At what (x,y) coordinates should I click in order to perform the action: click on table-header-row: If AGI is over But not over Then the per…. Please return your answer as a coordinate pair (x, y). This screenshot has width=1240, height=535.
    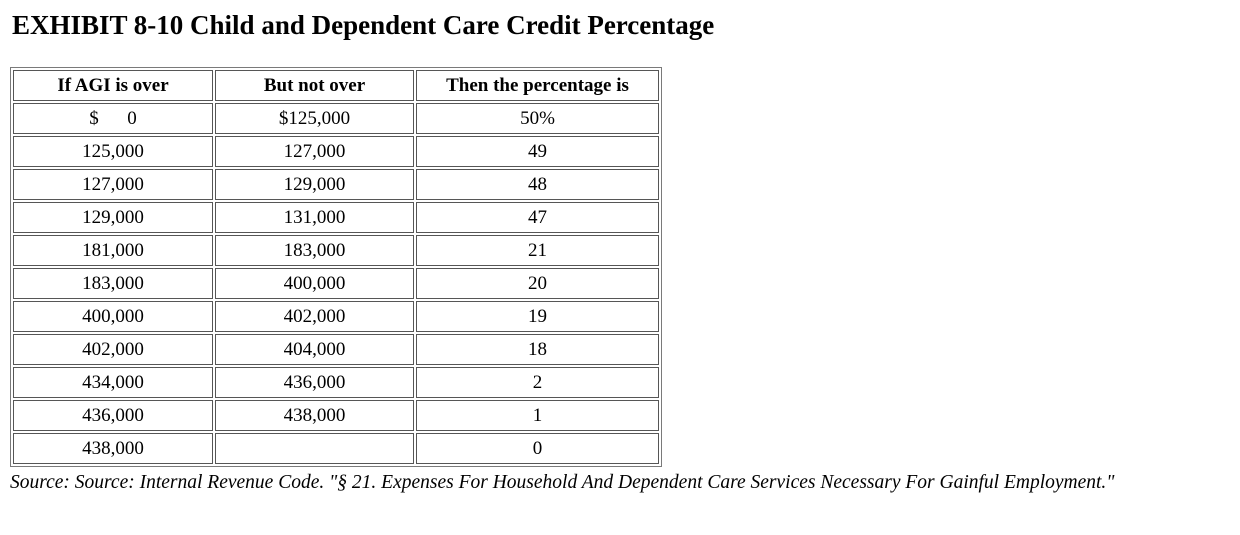
    Looking at the image, I should click on (336, 85).